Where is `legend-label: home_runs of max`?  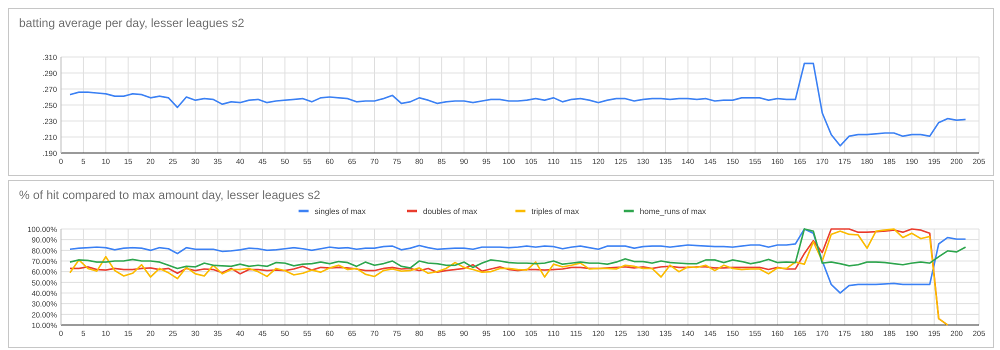 legend-label: home_runs of max is located at coordinates (673, 211).